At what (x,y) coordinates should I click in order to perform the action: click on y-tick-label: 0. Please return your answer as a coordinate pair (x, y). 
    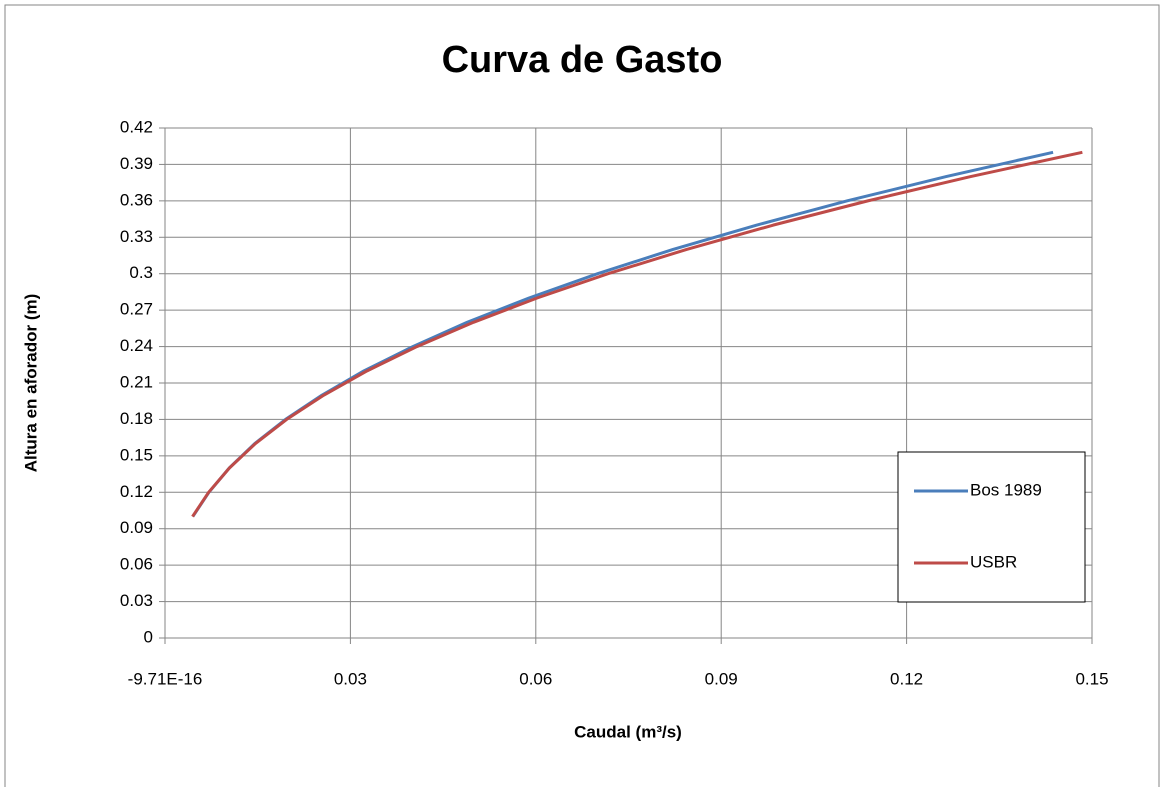
    Looking at the image, I should click on (148, 636).